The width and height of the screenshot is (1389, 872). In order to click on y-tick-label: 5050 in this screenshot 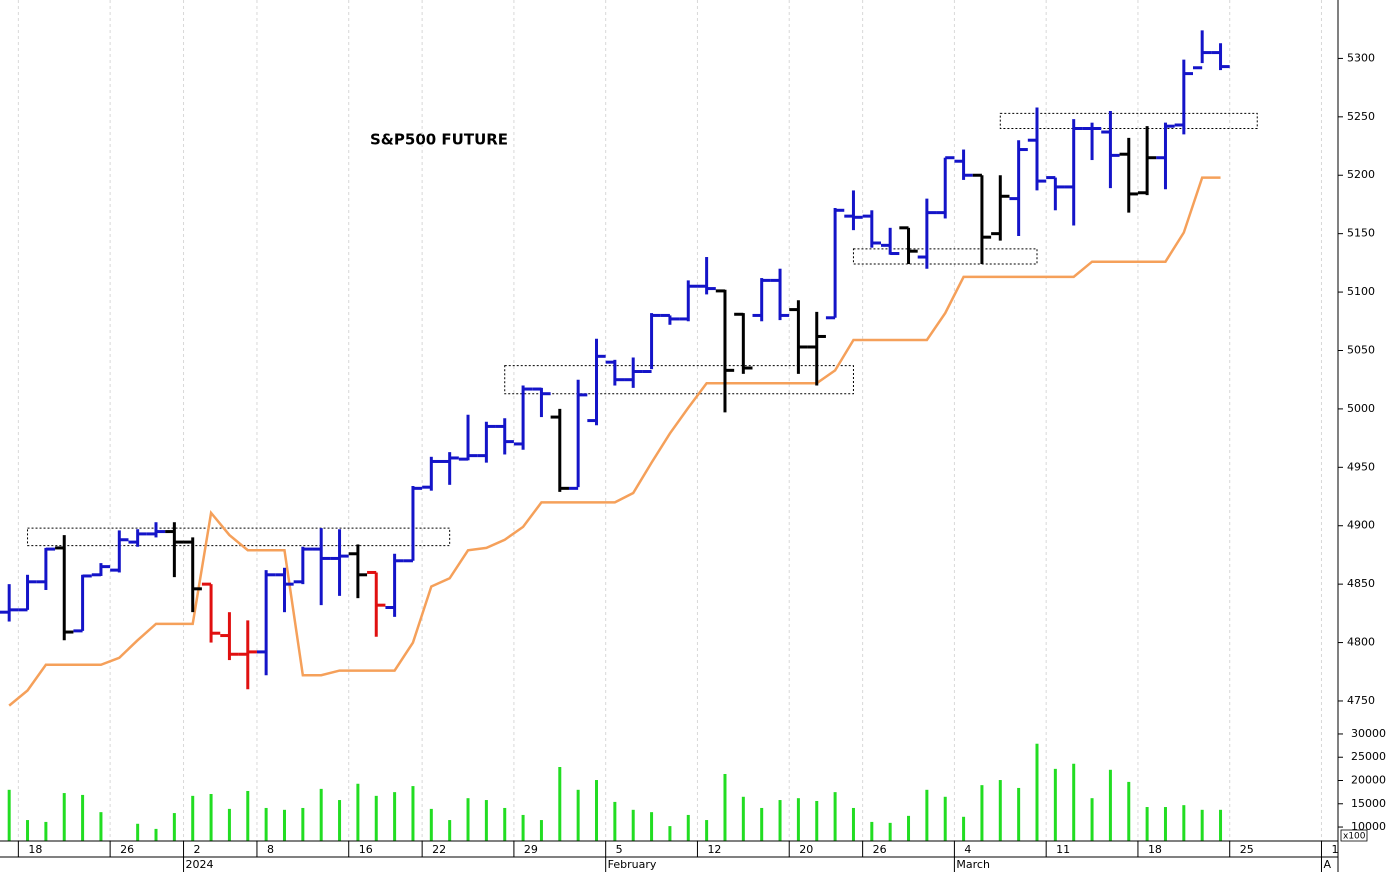, I will do `click(1361, 349)`.